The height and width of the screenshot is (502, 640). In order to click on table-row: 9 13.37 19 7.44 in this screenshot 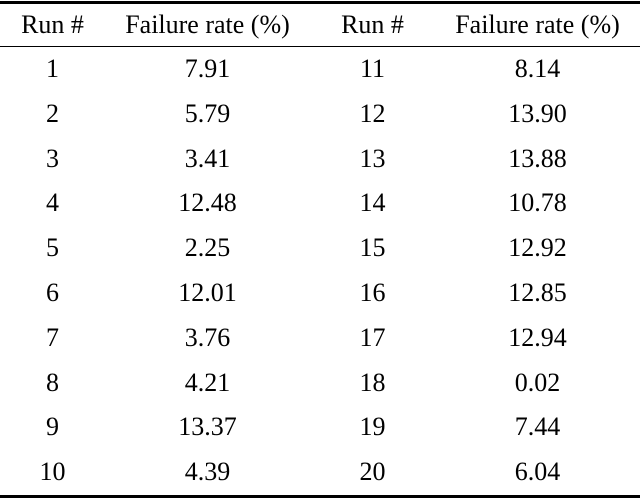, I will do `click(320, 427)`.